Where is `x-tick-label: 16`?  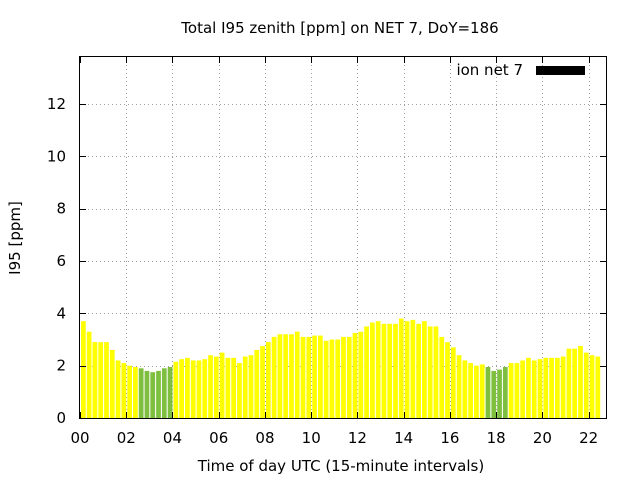
x-tick-label: 16 is located at coordinates (449, 438).